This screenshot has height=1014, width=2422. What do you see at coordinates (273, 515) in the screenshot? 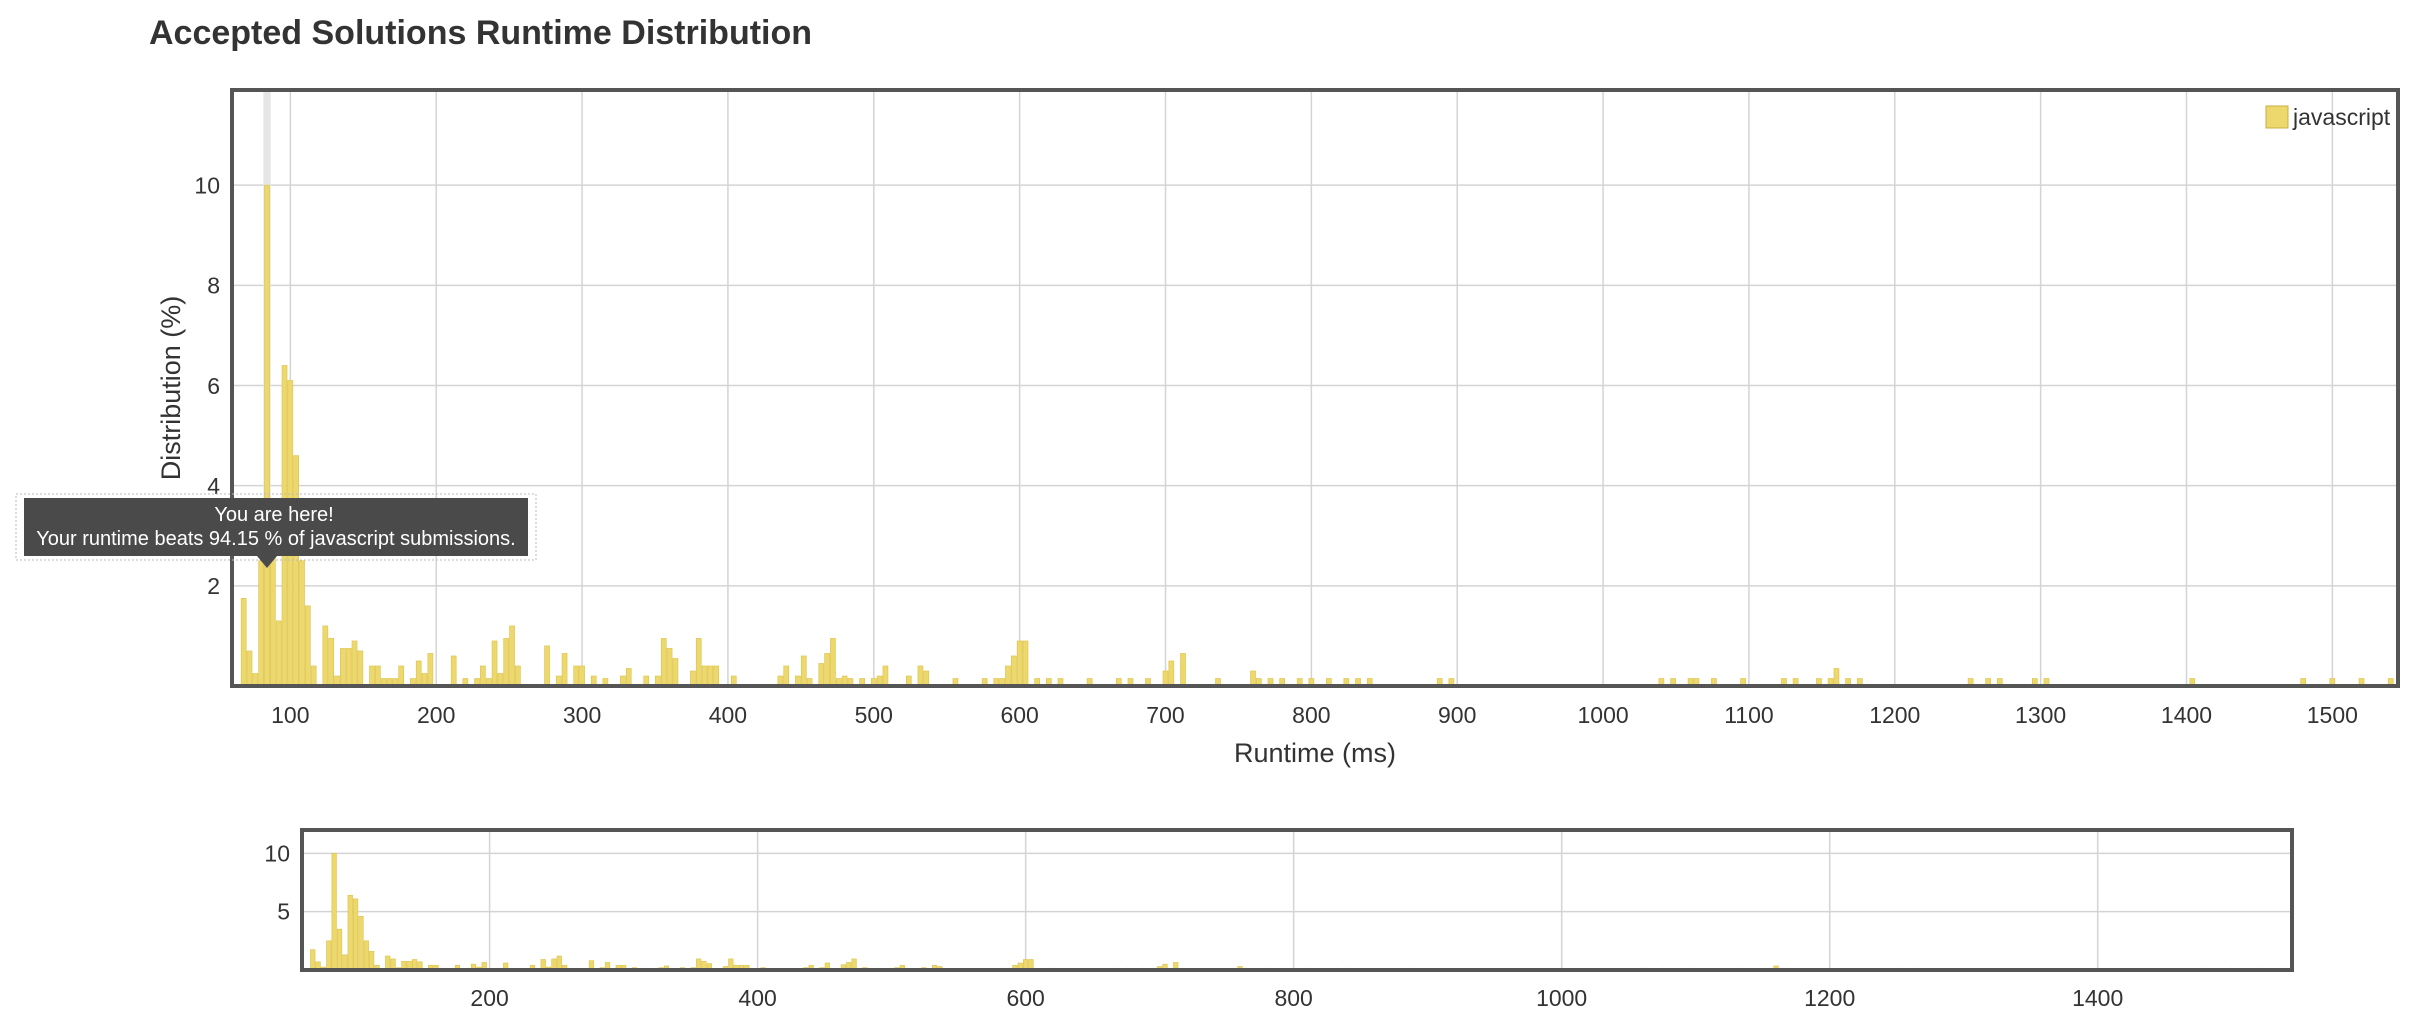
I see `tooltip-line-1: You are here!` at bounding box center [273, 515].